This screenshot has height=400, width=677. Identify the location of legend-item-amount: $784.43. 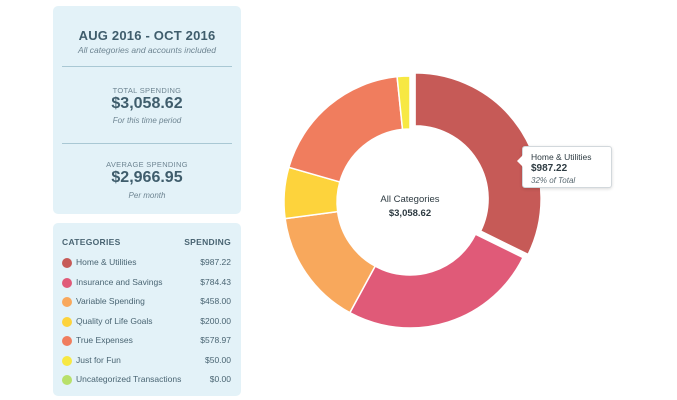
(215, 281).